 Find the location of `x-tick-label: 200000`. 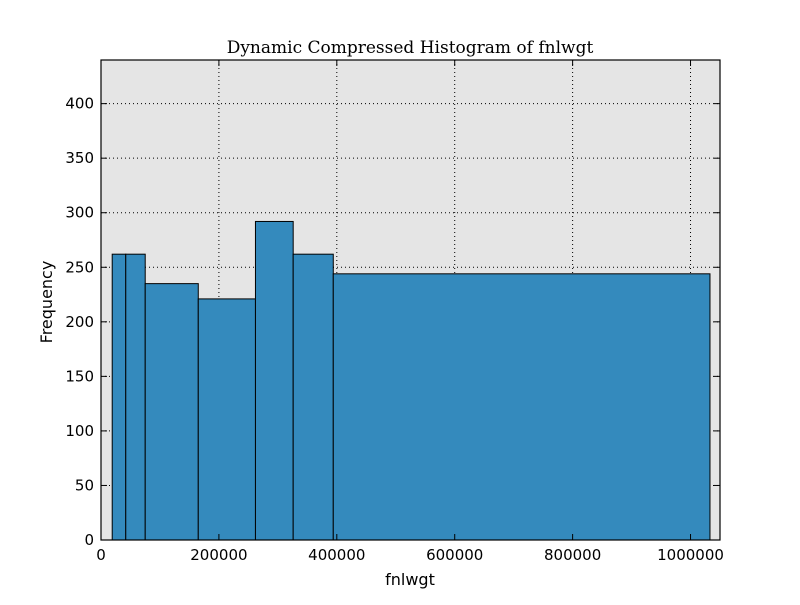

x-tick-label: 200000 is located at coordinates (218, 555).